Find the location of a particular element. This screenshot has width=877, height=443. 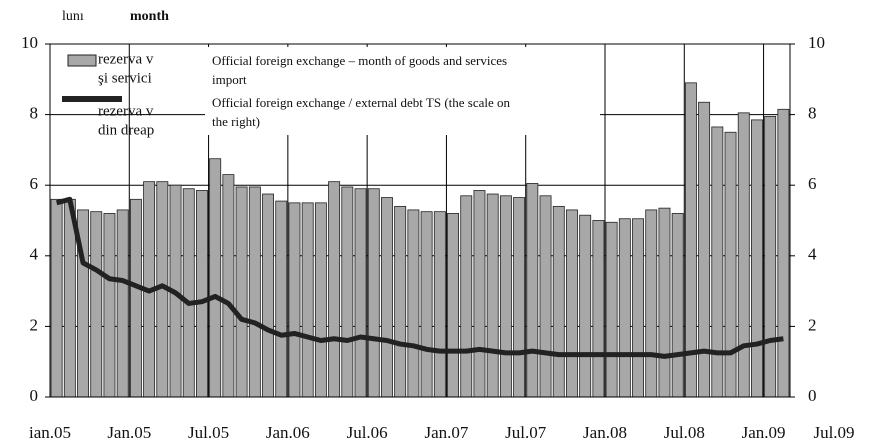

x-tick-label: Jul.06 is located at coordinates (367, 432).